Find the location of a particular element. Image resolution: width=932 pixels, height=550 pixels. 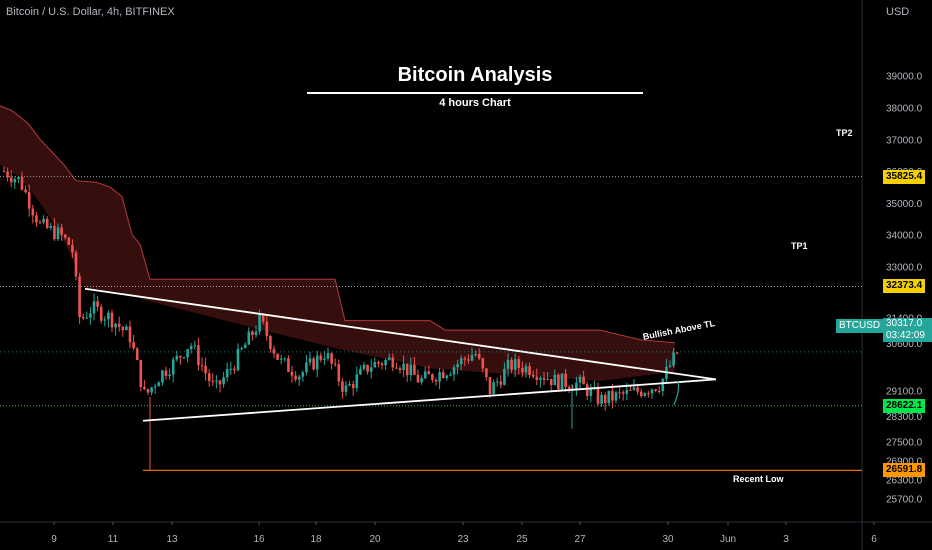

x-tick-label: 20 is located at coordinates (375, 539).